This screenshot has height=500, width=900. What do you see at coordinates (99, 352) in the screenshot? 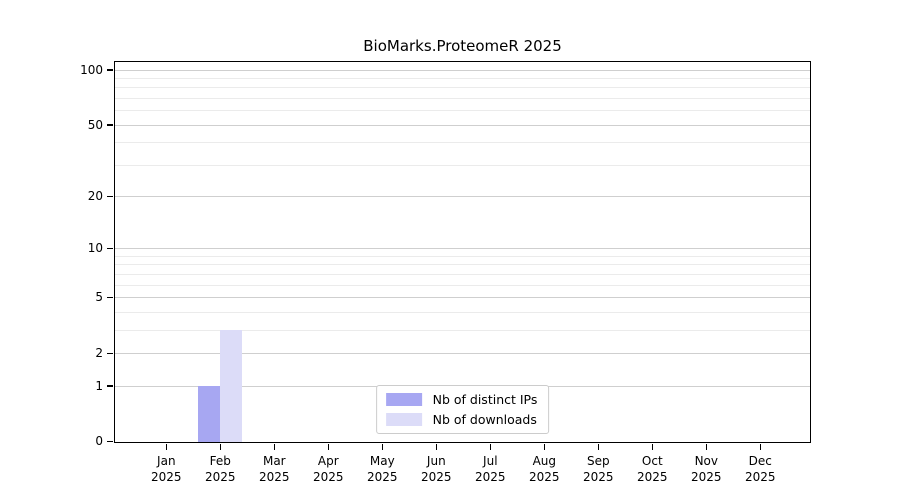
I see `y-tick-label: 2` at bounding box center [99, 352].